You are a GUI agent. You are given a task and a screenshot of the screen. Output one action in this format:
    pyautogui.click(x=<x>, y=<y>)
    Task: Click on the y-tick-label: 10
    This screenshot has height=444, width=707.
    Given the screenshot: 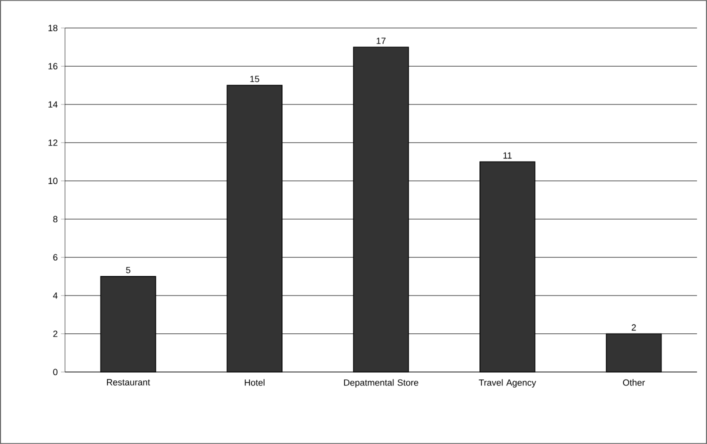 What is the action you would take?
    pyautogui.click(x=53, y=181)
    